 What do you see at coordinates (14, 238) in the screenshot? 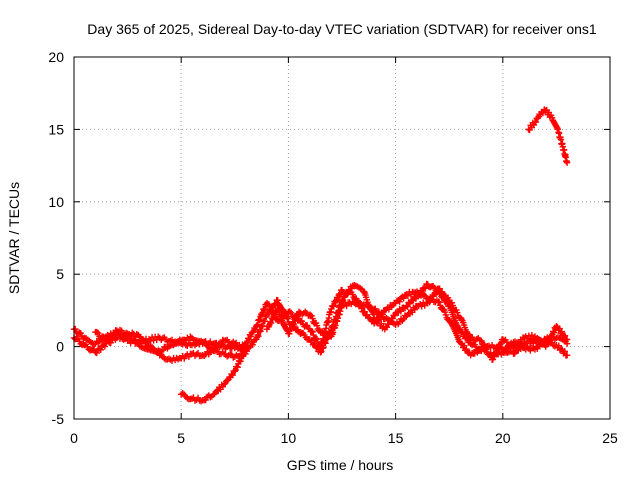
I see `y-axis-label: SDTVAR / TECUs` at bounding box center [14, 238].